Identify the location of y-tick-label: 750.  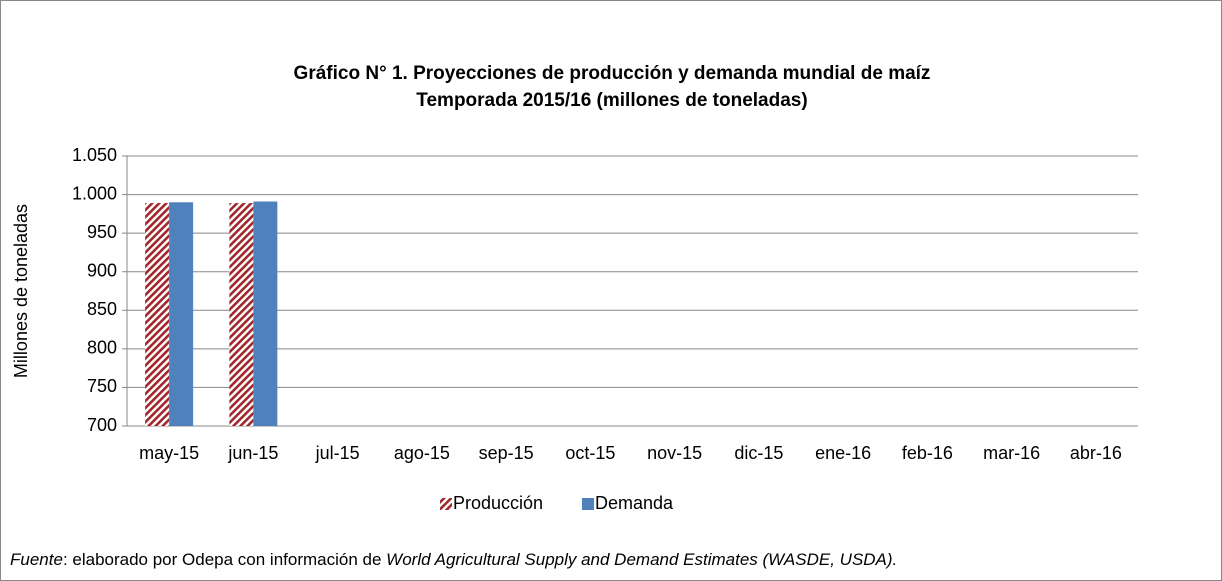
(102, 386).